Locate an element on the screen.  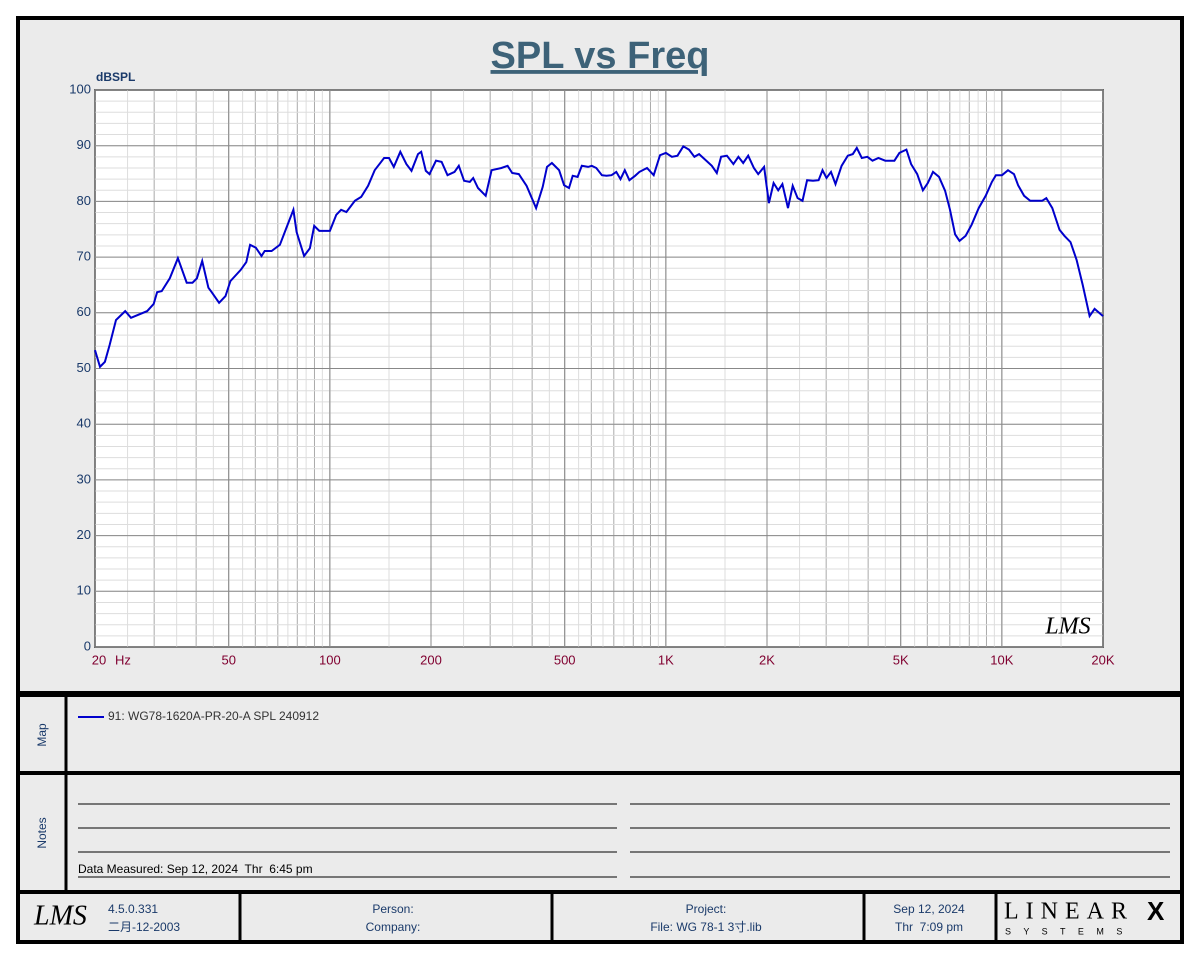
x-tick-label: 20 is located at coordinates (99, 659).